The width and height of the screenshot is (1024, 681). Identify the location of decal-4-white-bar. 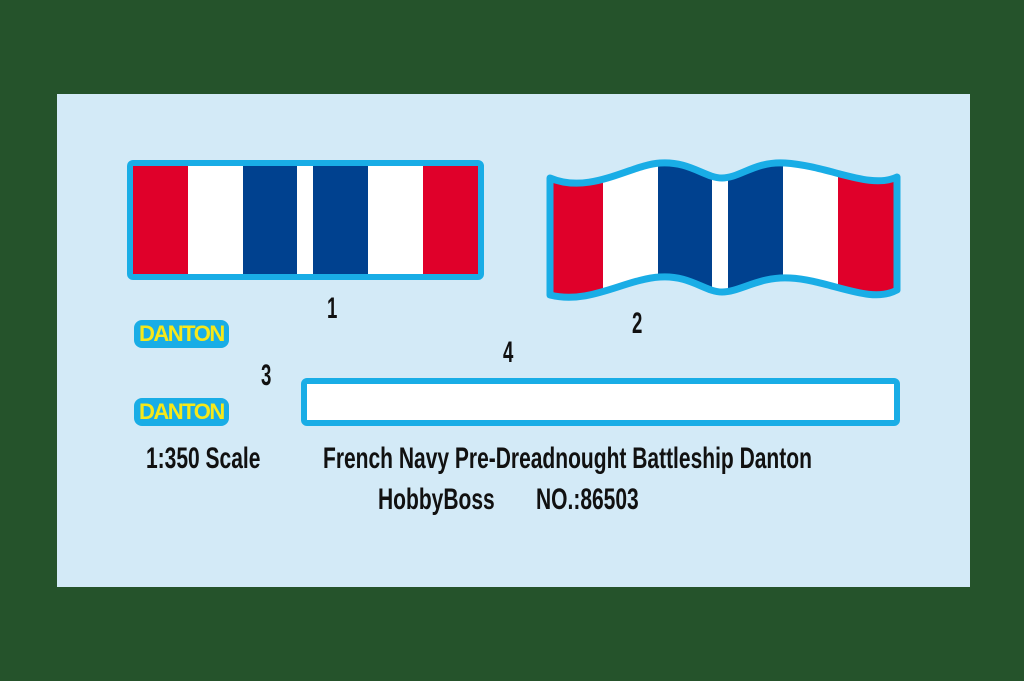
(600, 402).